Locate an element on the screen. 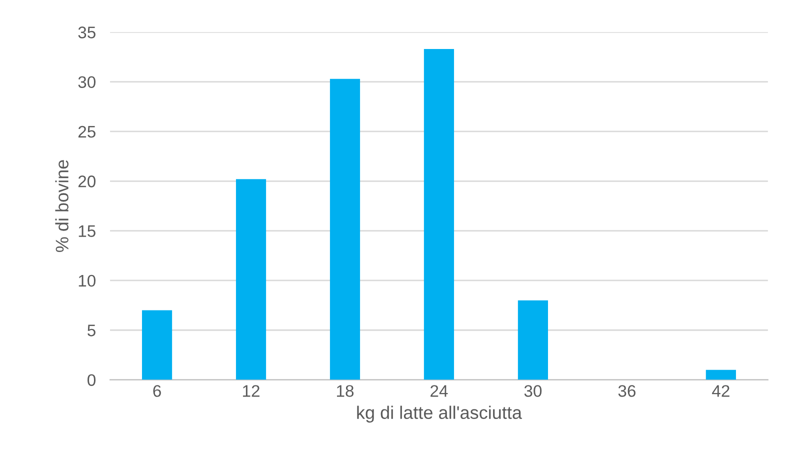 Image resolution: width=786 pixels, height=466 pixels. x-axis-title: kg di latte all'asciutta is located at coordinates (439, 414).